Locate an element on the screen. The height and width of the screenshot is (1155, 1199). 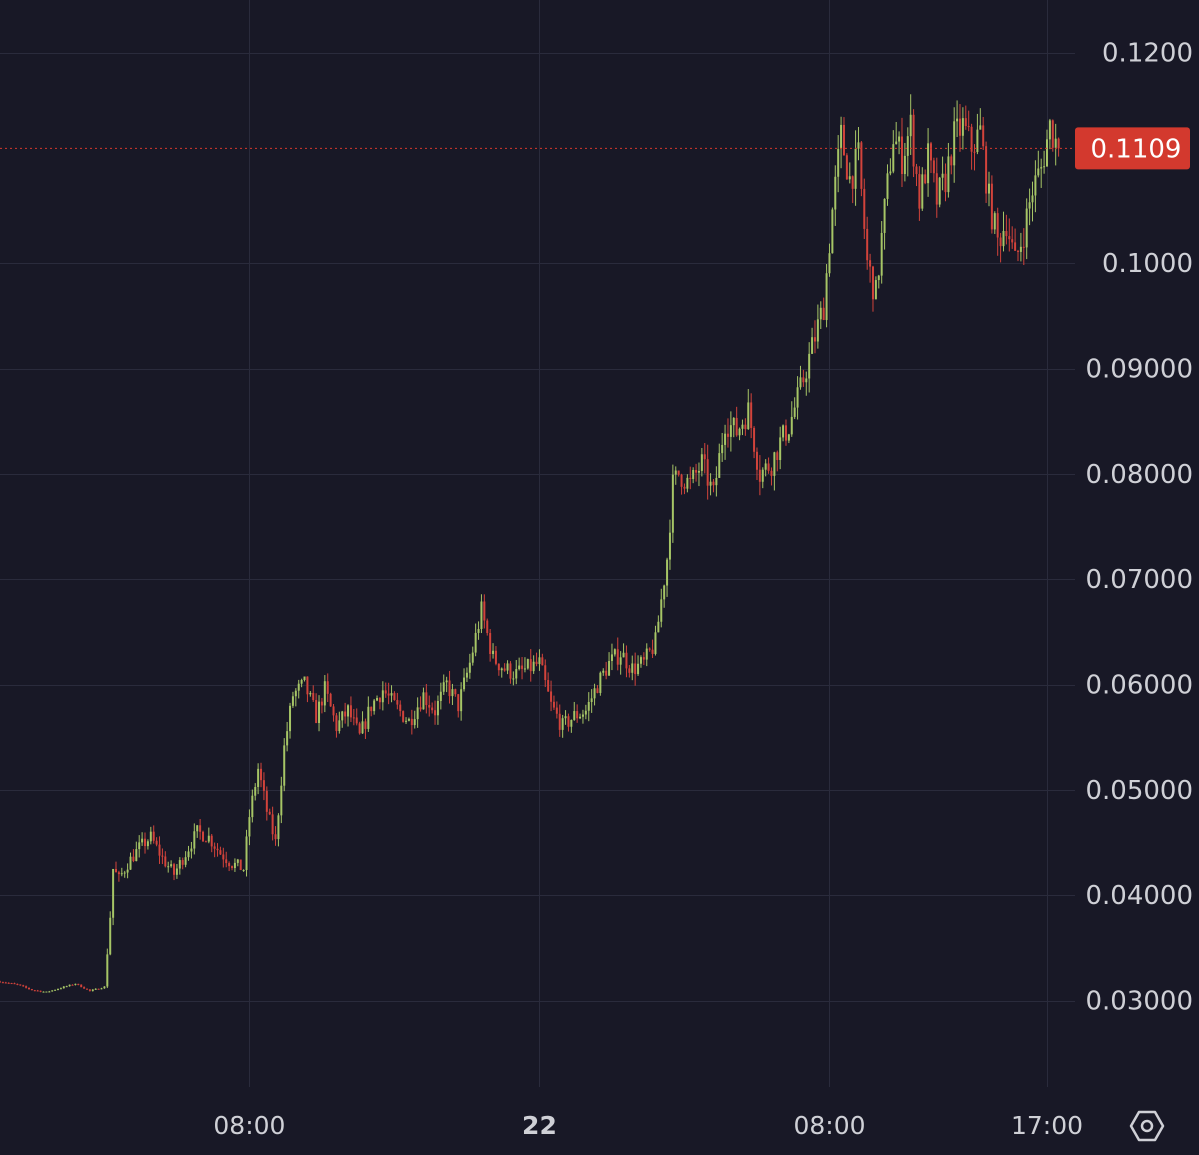
current-price-badge: 0.1109 is located at coordinates (1132, 148).